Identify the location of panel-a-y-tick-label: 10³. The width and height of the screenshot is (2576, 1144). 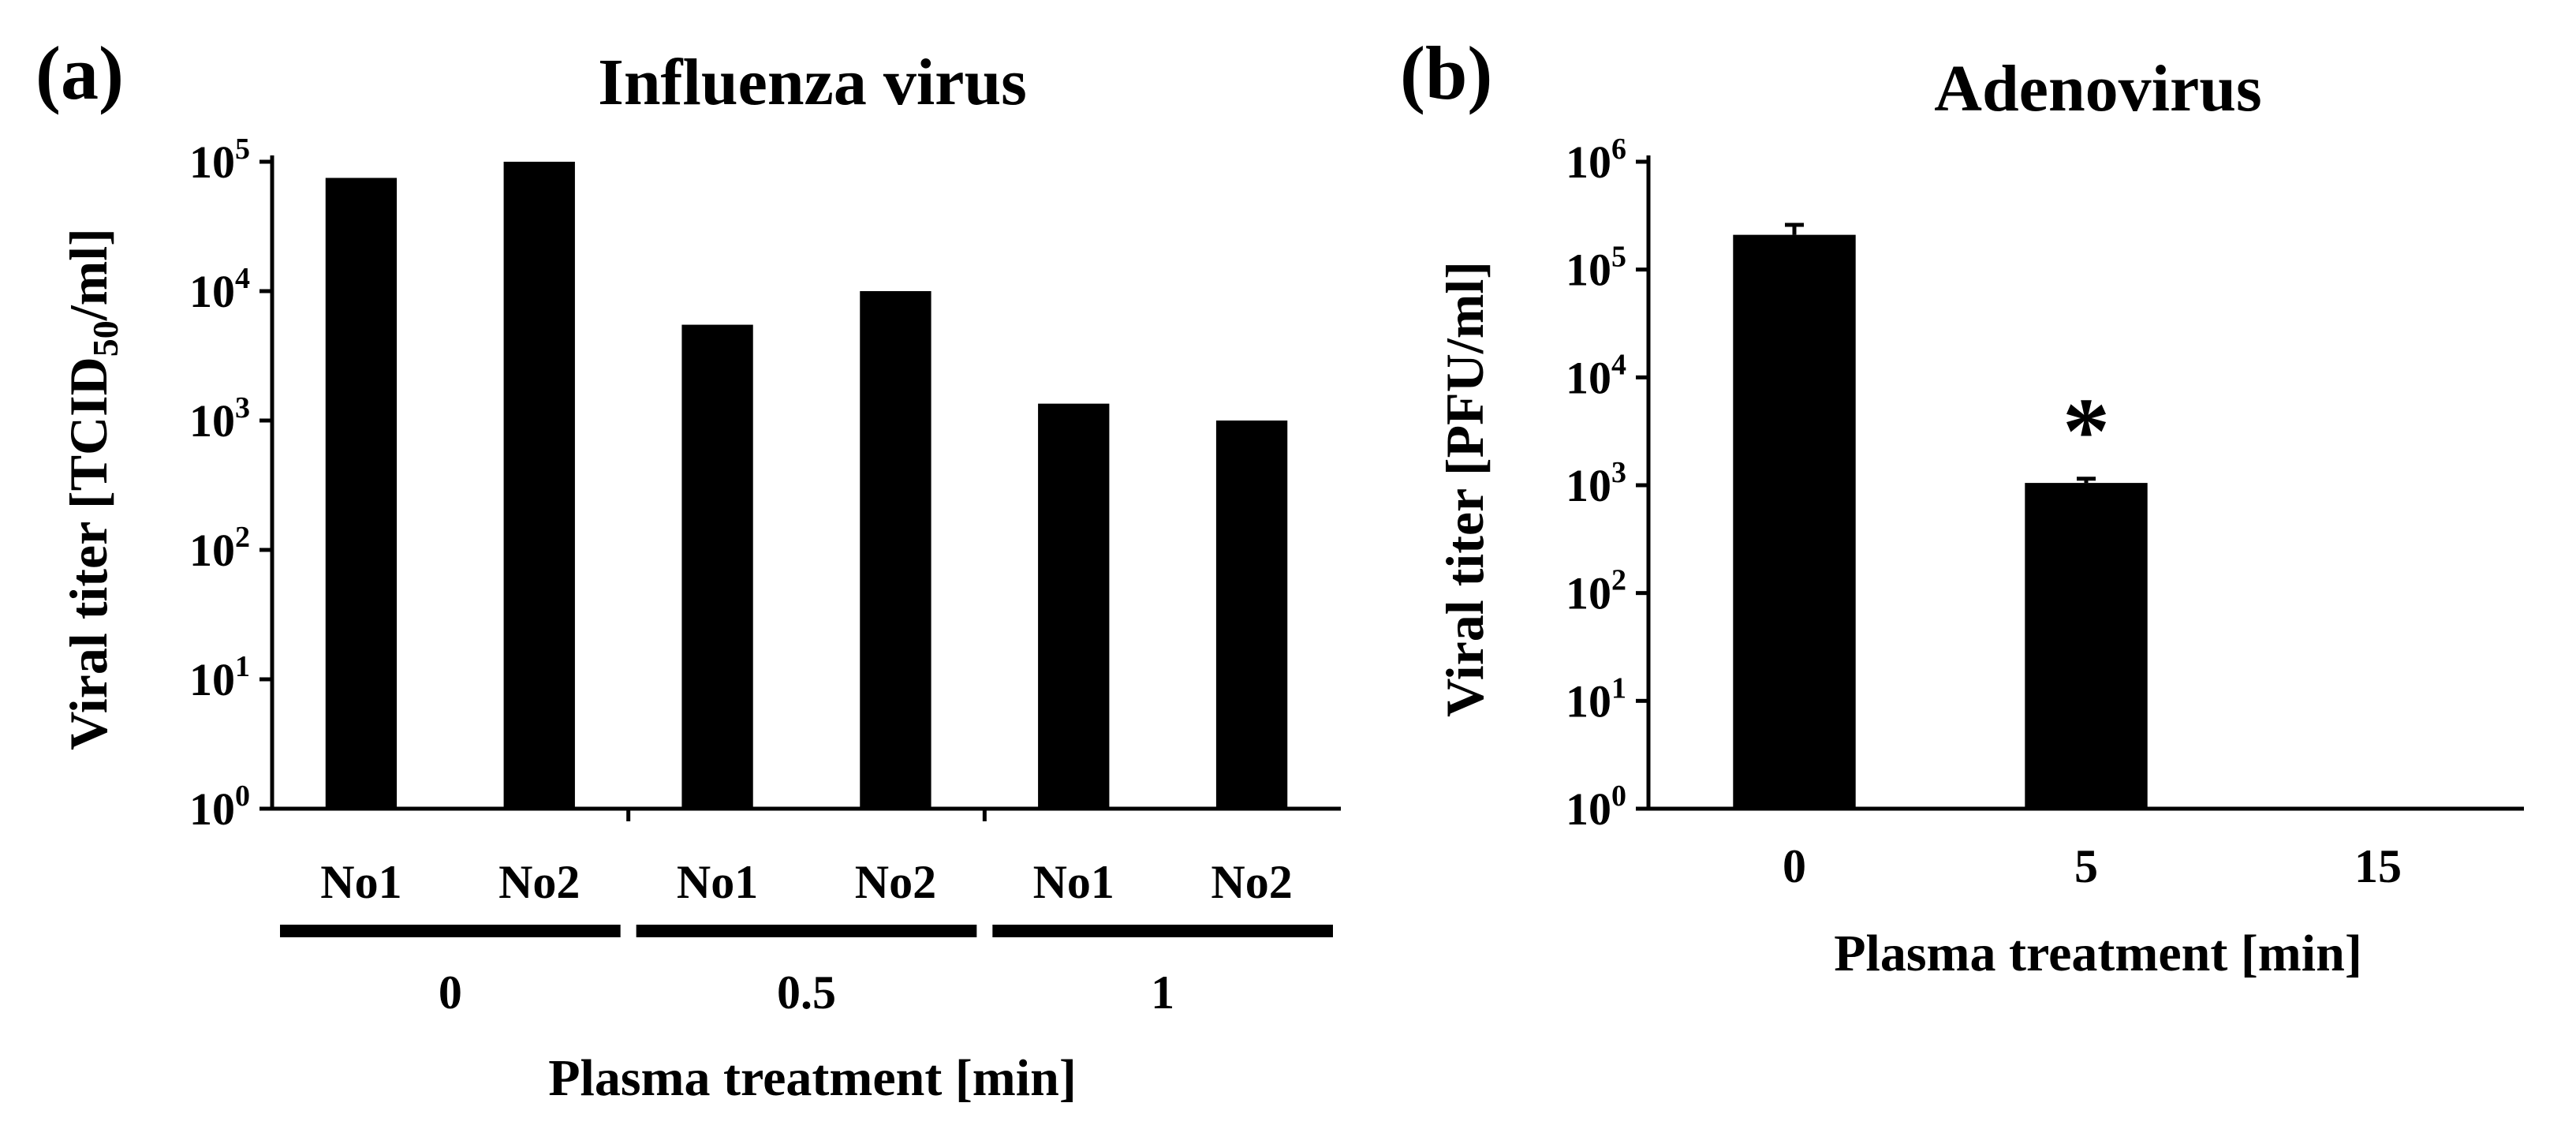
(219, 419).